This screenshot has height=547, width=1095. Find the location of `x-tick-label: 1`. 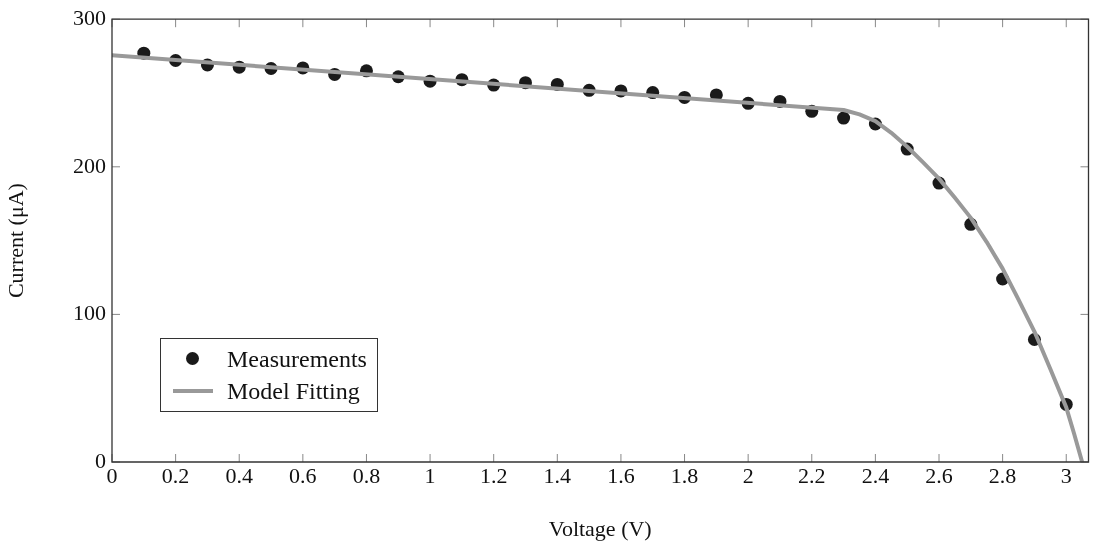

x-tick-label: 1 is located at coordinates (430, 475).